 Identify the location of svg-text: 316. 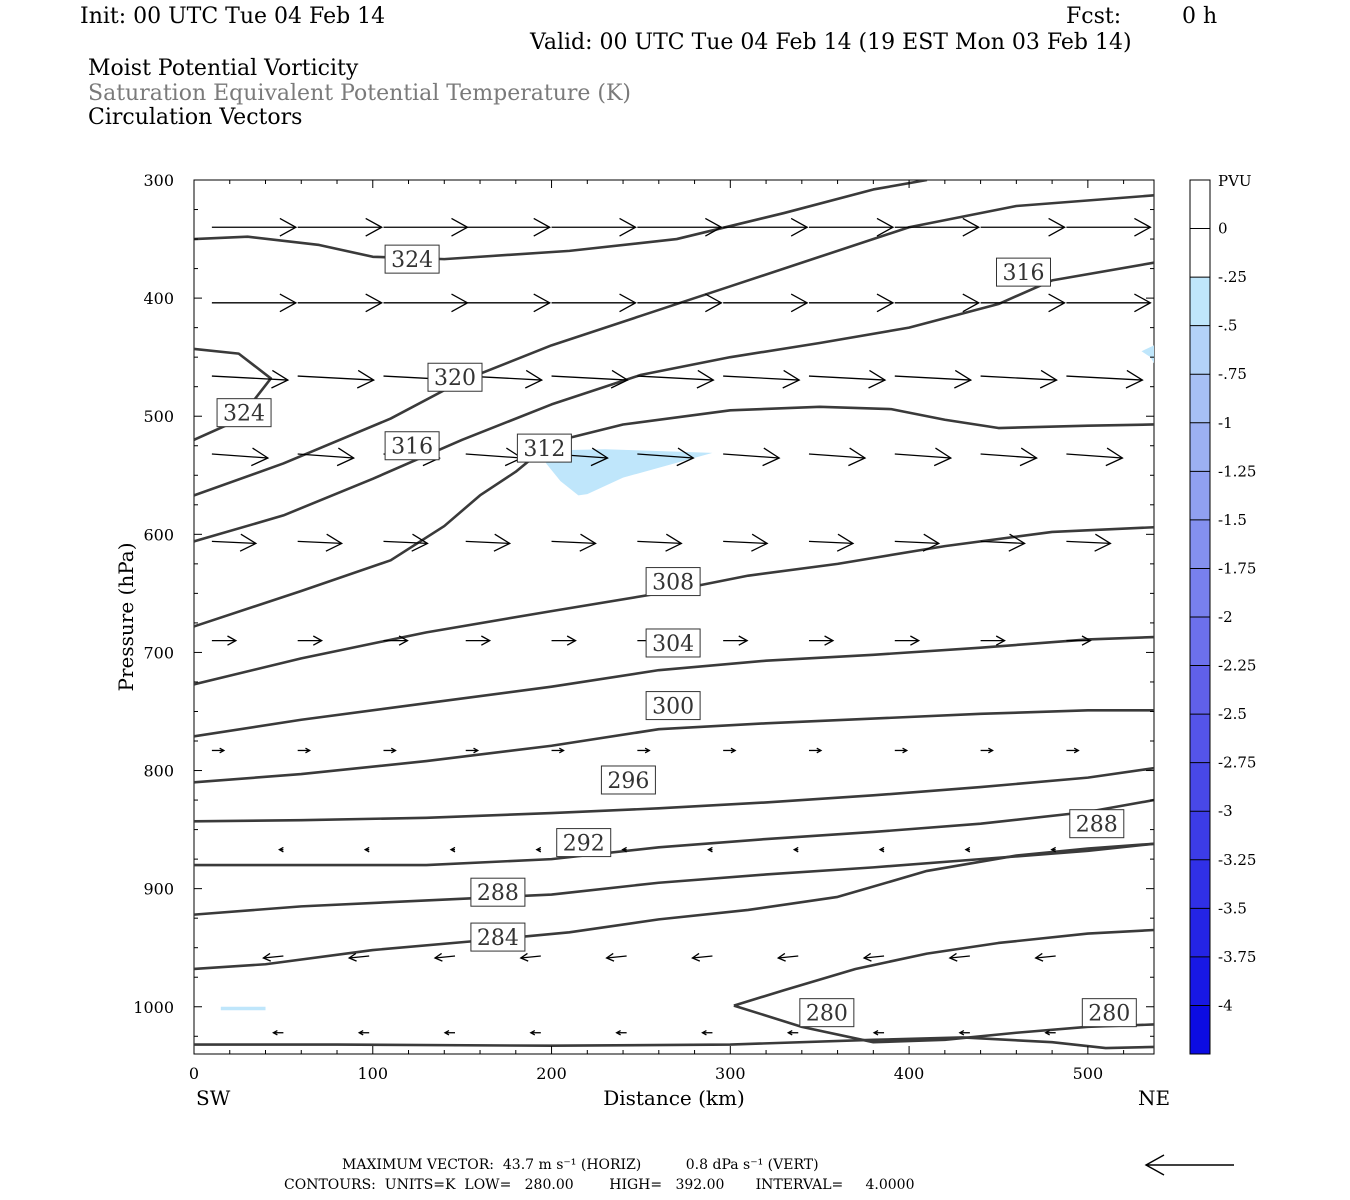
(1023, 273).